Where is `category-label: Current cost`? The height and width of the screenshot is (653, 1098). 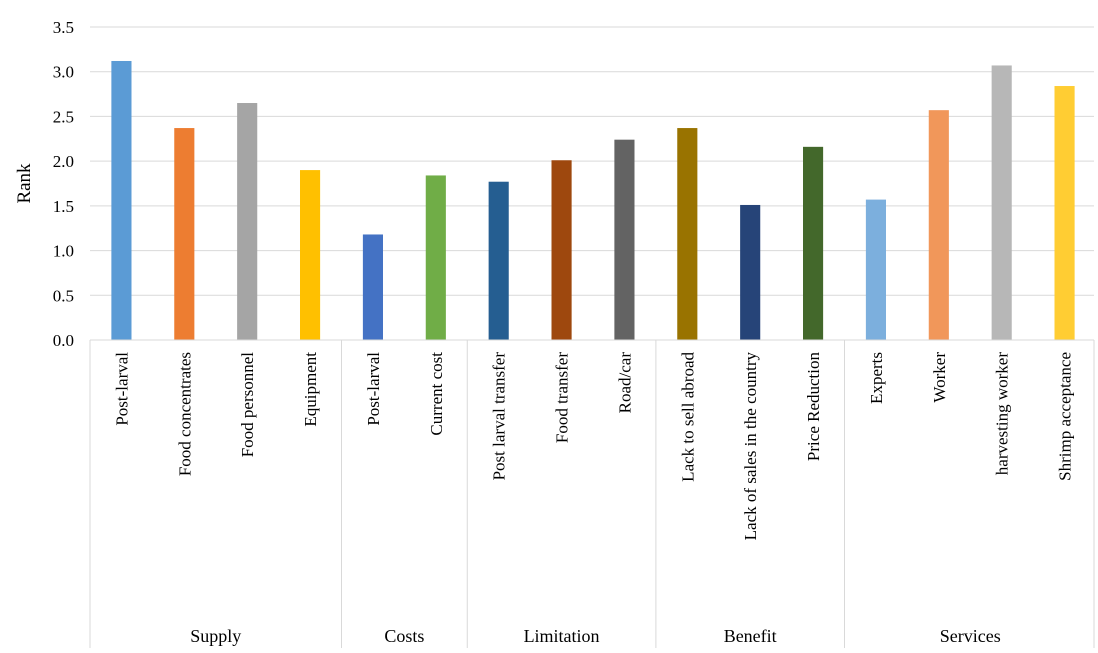 category-label: Current cost is located at coordinates (436, 394).